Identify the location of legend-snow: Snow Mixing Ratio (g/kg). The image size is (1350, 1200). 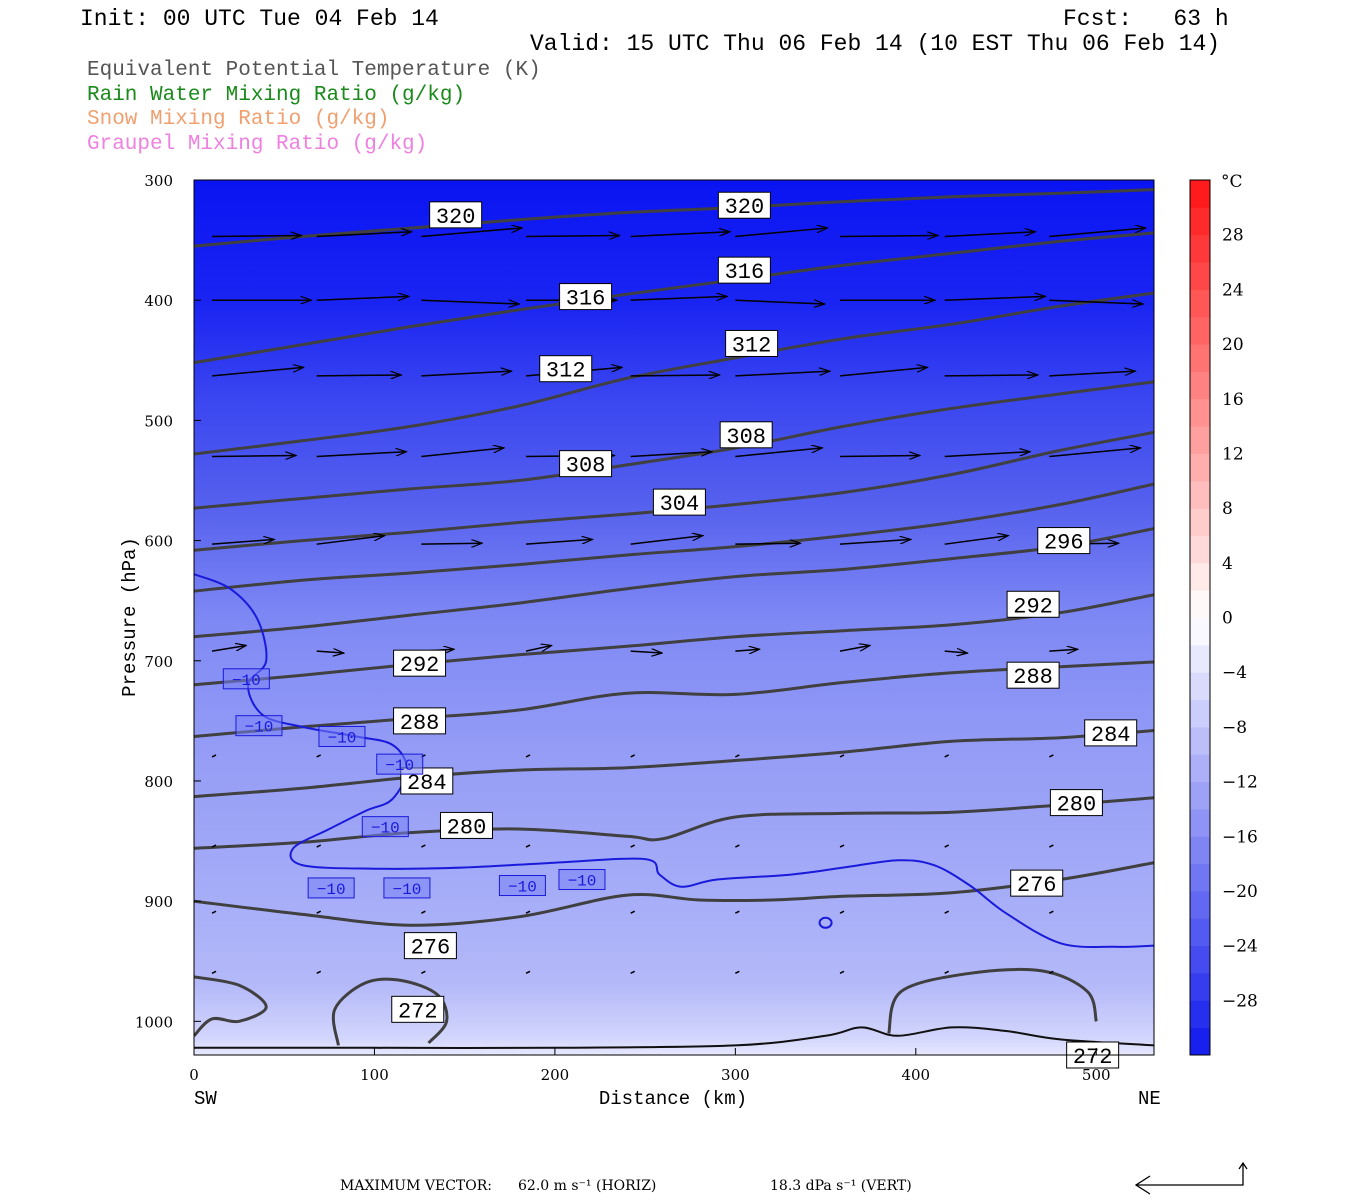
(238, 119).